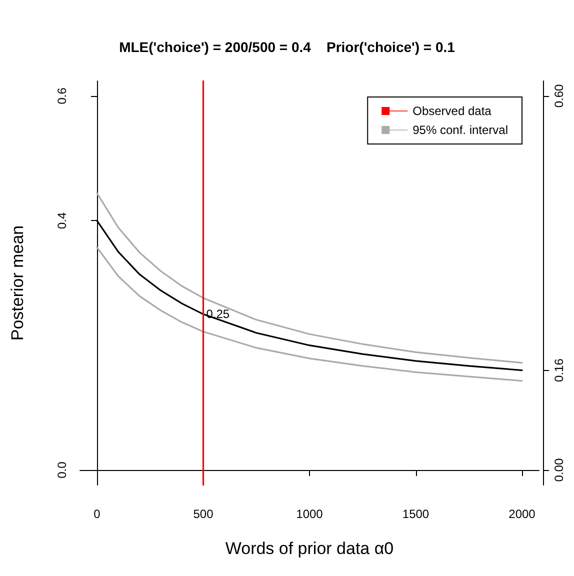 This screenshot has height=576, width=574. I want to click on chart-title: MLE('choice') = 200/500 = 0.4 Prior('choice') = 0.1, so click(287, 47).